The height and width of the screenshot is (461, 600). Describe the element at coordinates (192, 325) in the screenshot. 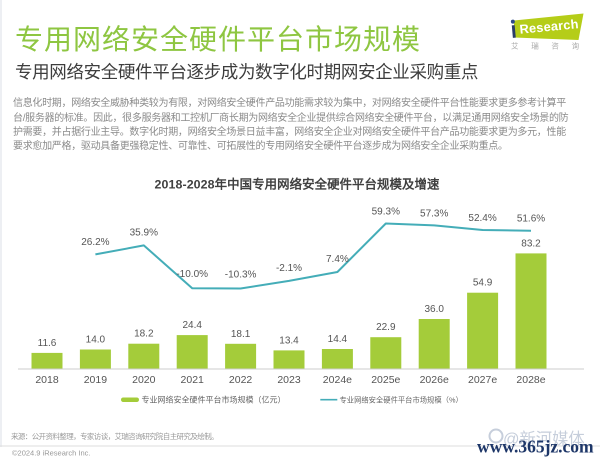

I see `svg-text: 24.4` at that location.